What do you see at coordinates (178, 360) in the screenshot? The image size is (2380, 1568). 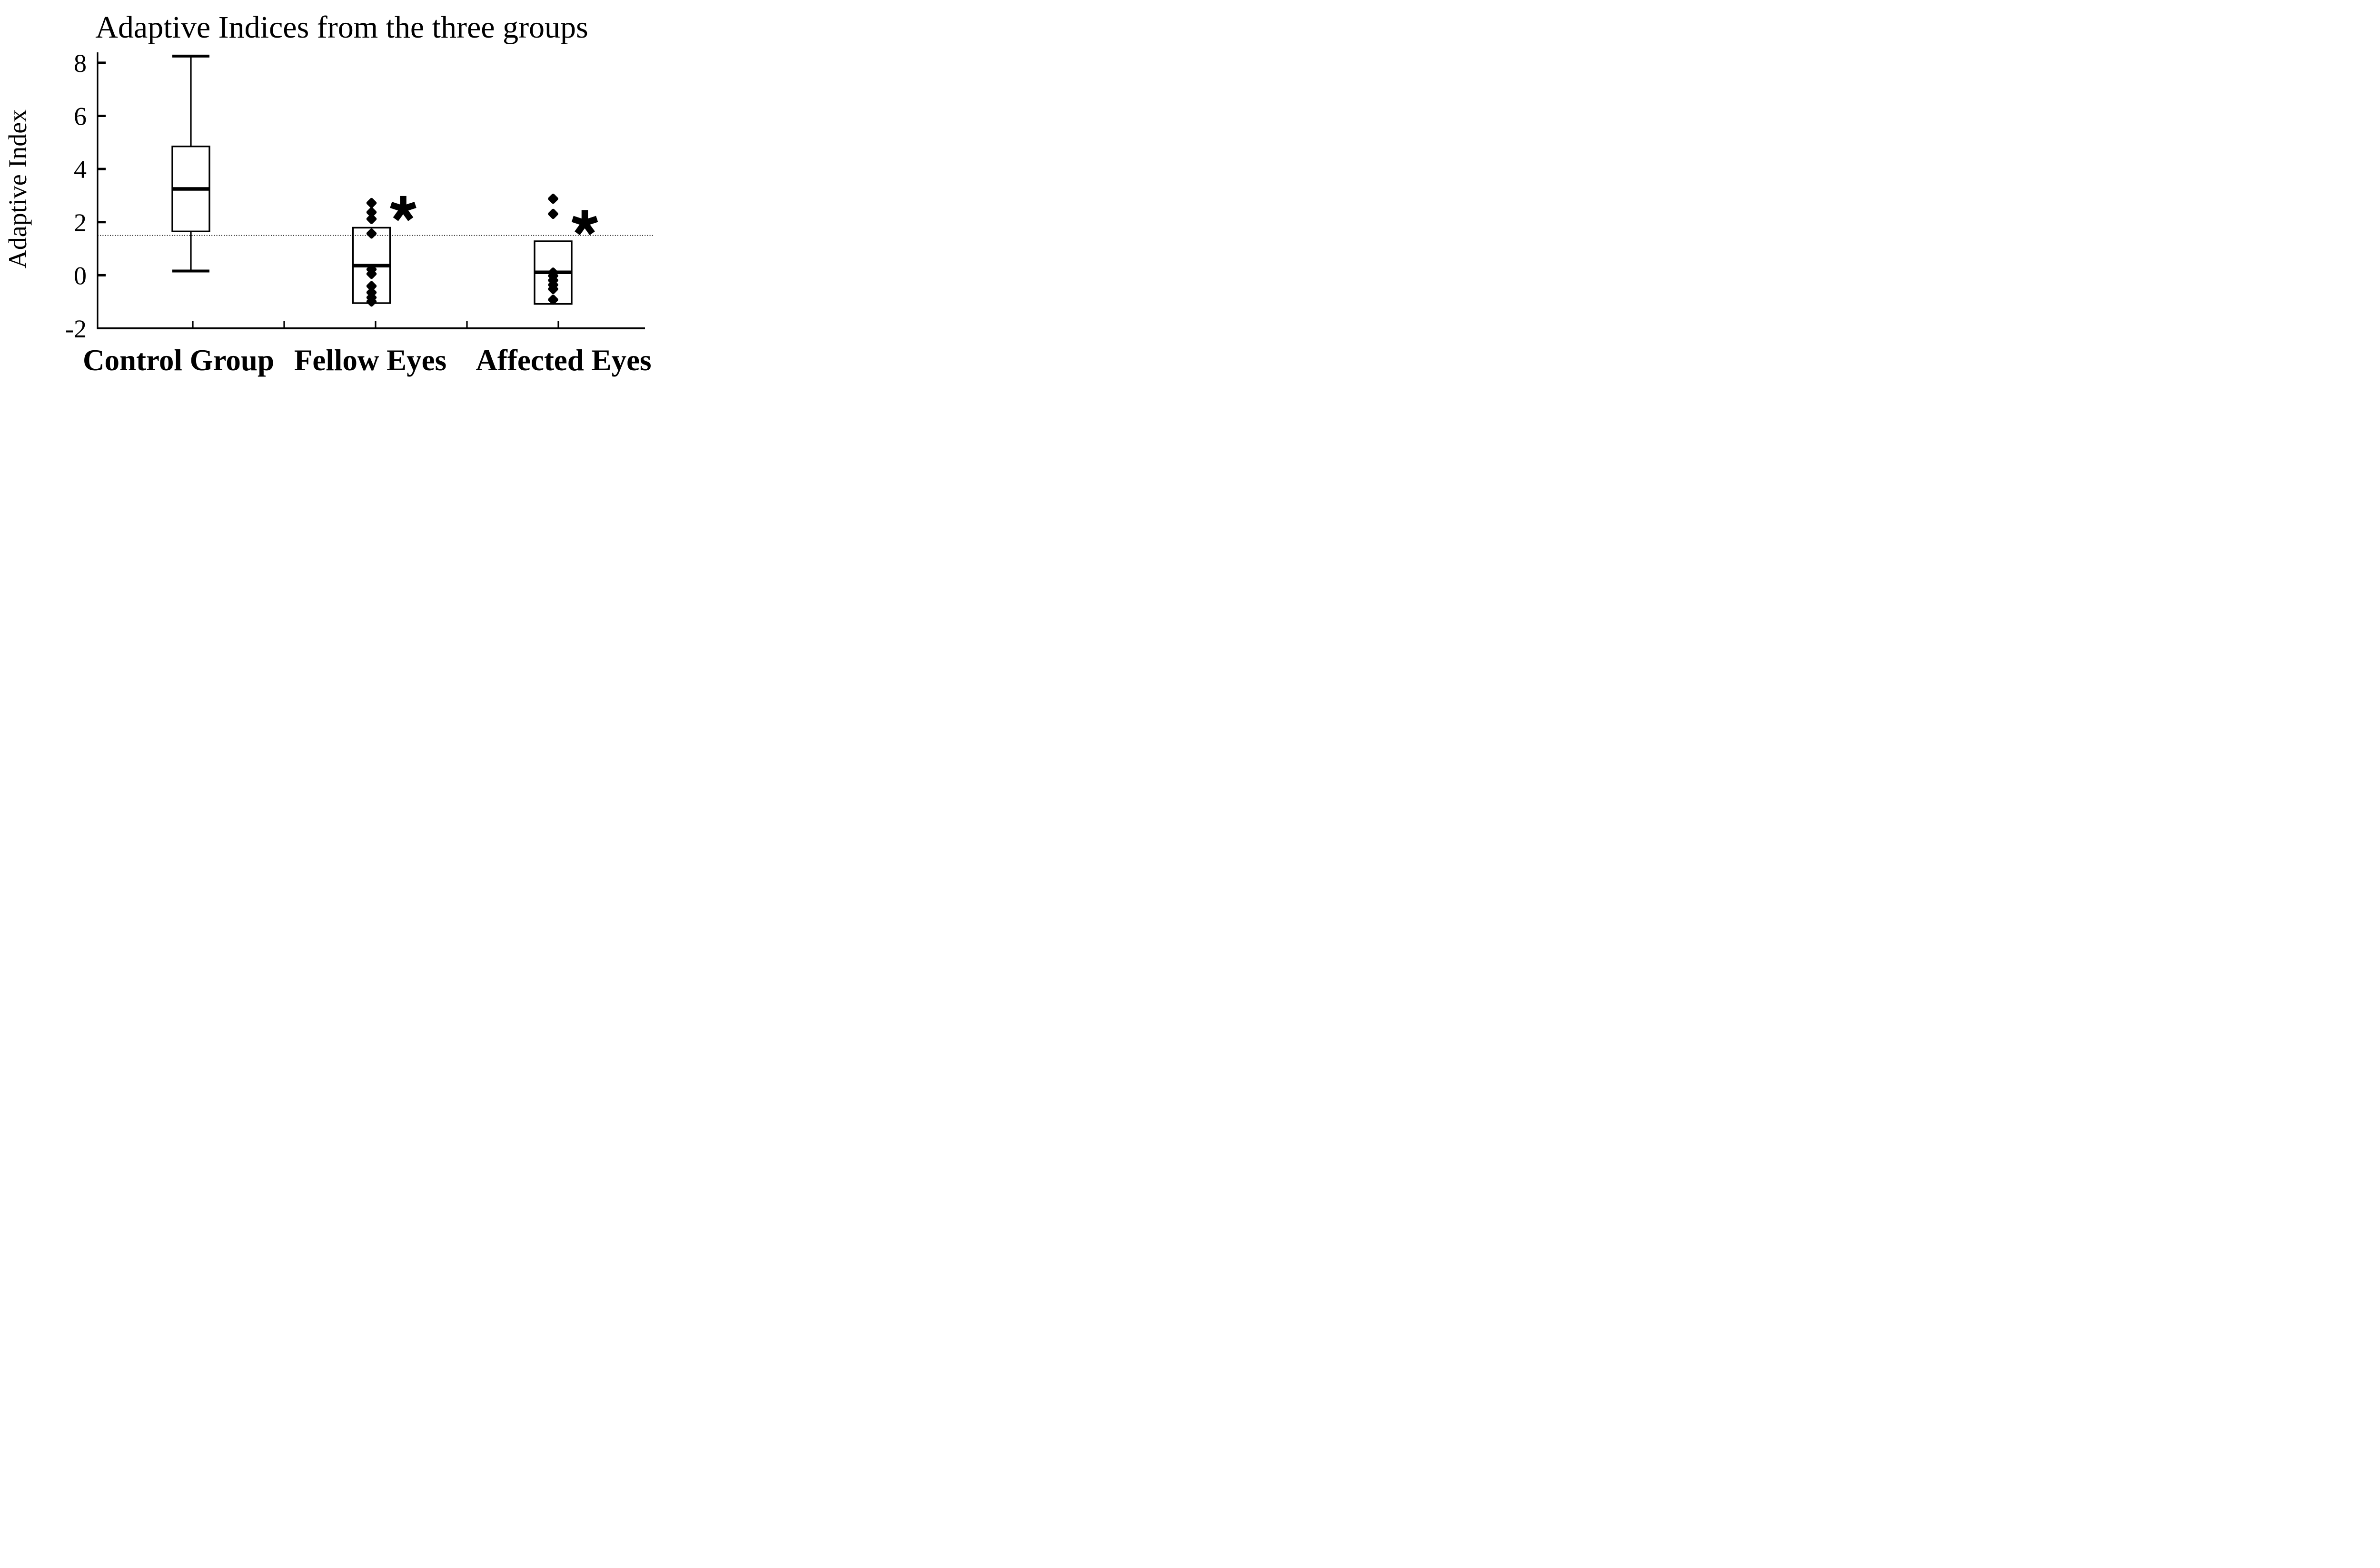 I see `x-category-label: Control Group` at bounding box center [178, 360].